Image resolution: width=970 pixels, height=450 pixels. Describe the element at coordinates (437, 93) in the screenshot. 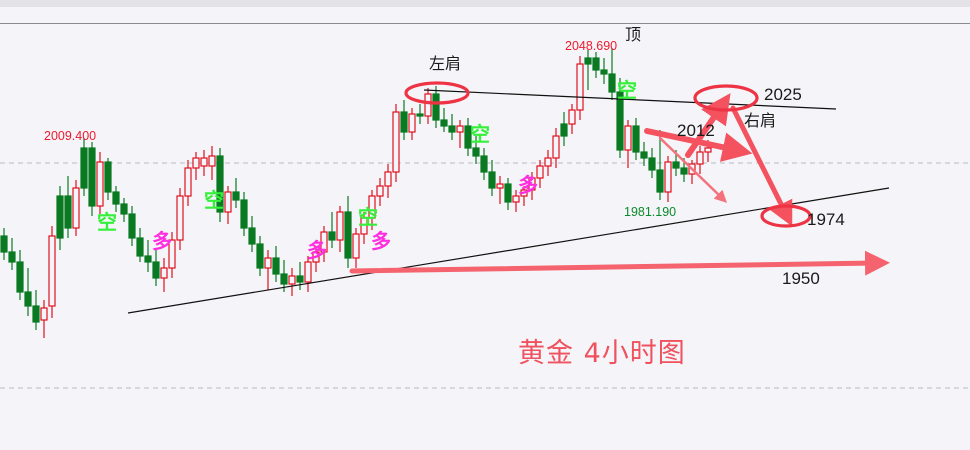

I see `left-shoulder-ellipse` at that location.